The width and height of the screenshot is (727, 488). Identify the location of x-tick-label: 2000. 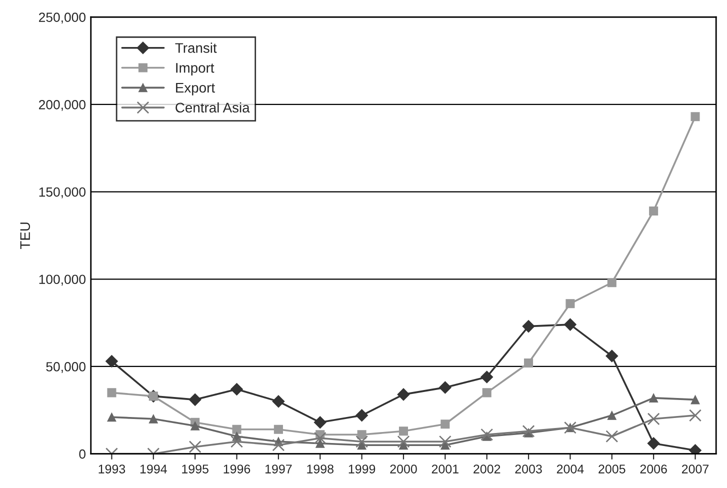
(403, 469).